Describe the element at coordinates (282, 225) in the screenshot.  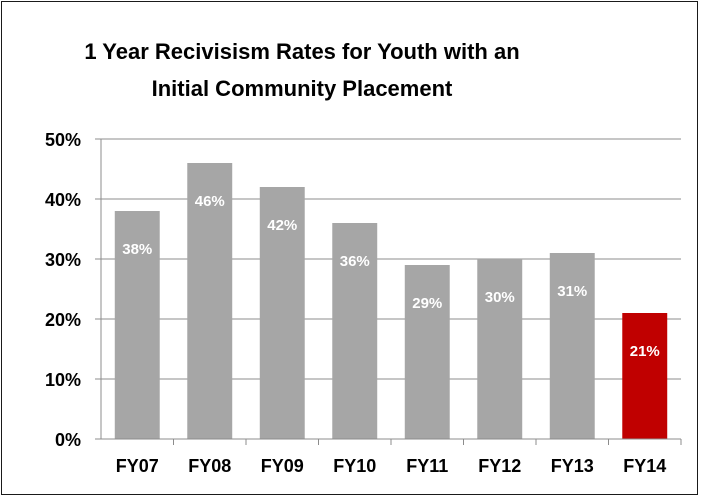
I see `data-label-fy09: 42%` at that location.